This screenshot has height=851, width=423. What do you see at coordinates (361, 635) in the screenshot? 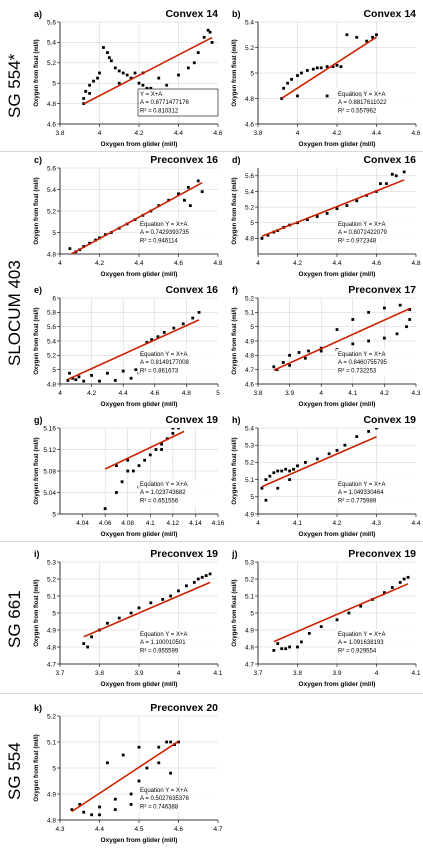
I see `stats-line: Equation Y = X+A` at bounding box center [361, 635].